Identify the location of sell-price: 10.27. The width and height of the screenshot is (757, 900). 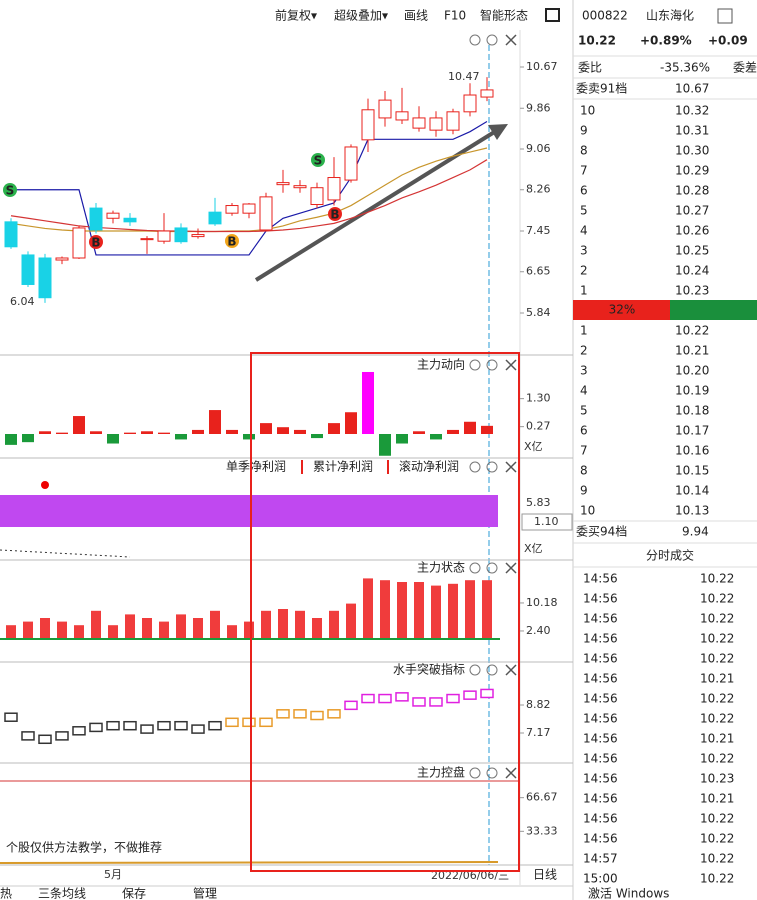
(692, 211).